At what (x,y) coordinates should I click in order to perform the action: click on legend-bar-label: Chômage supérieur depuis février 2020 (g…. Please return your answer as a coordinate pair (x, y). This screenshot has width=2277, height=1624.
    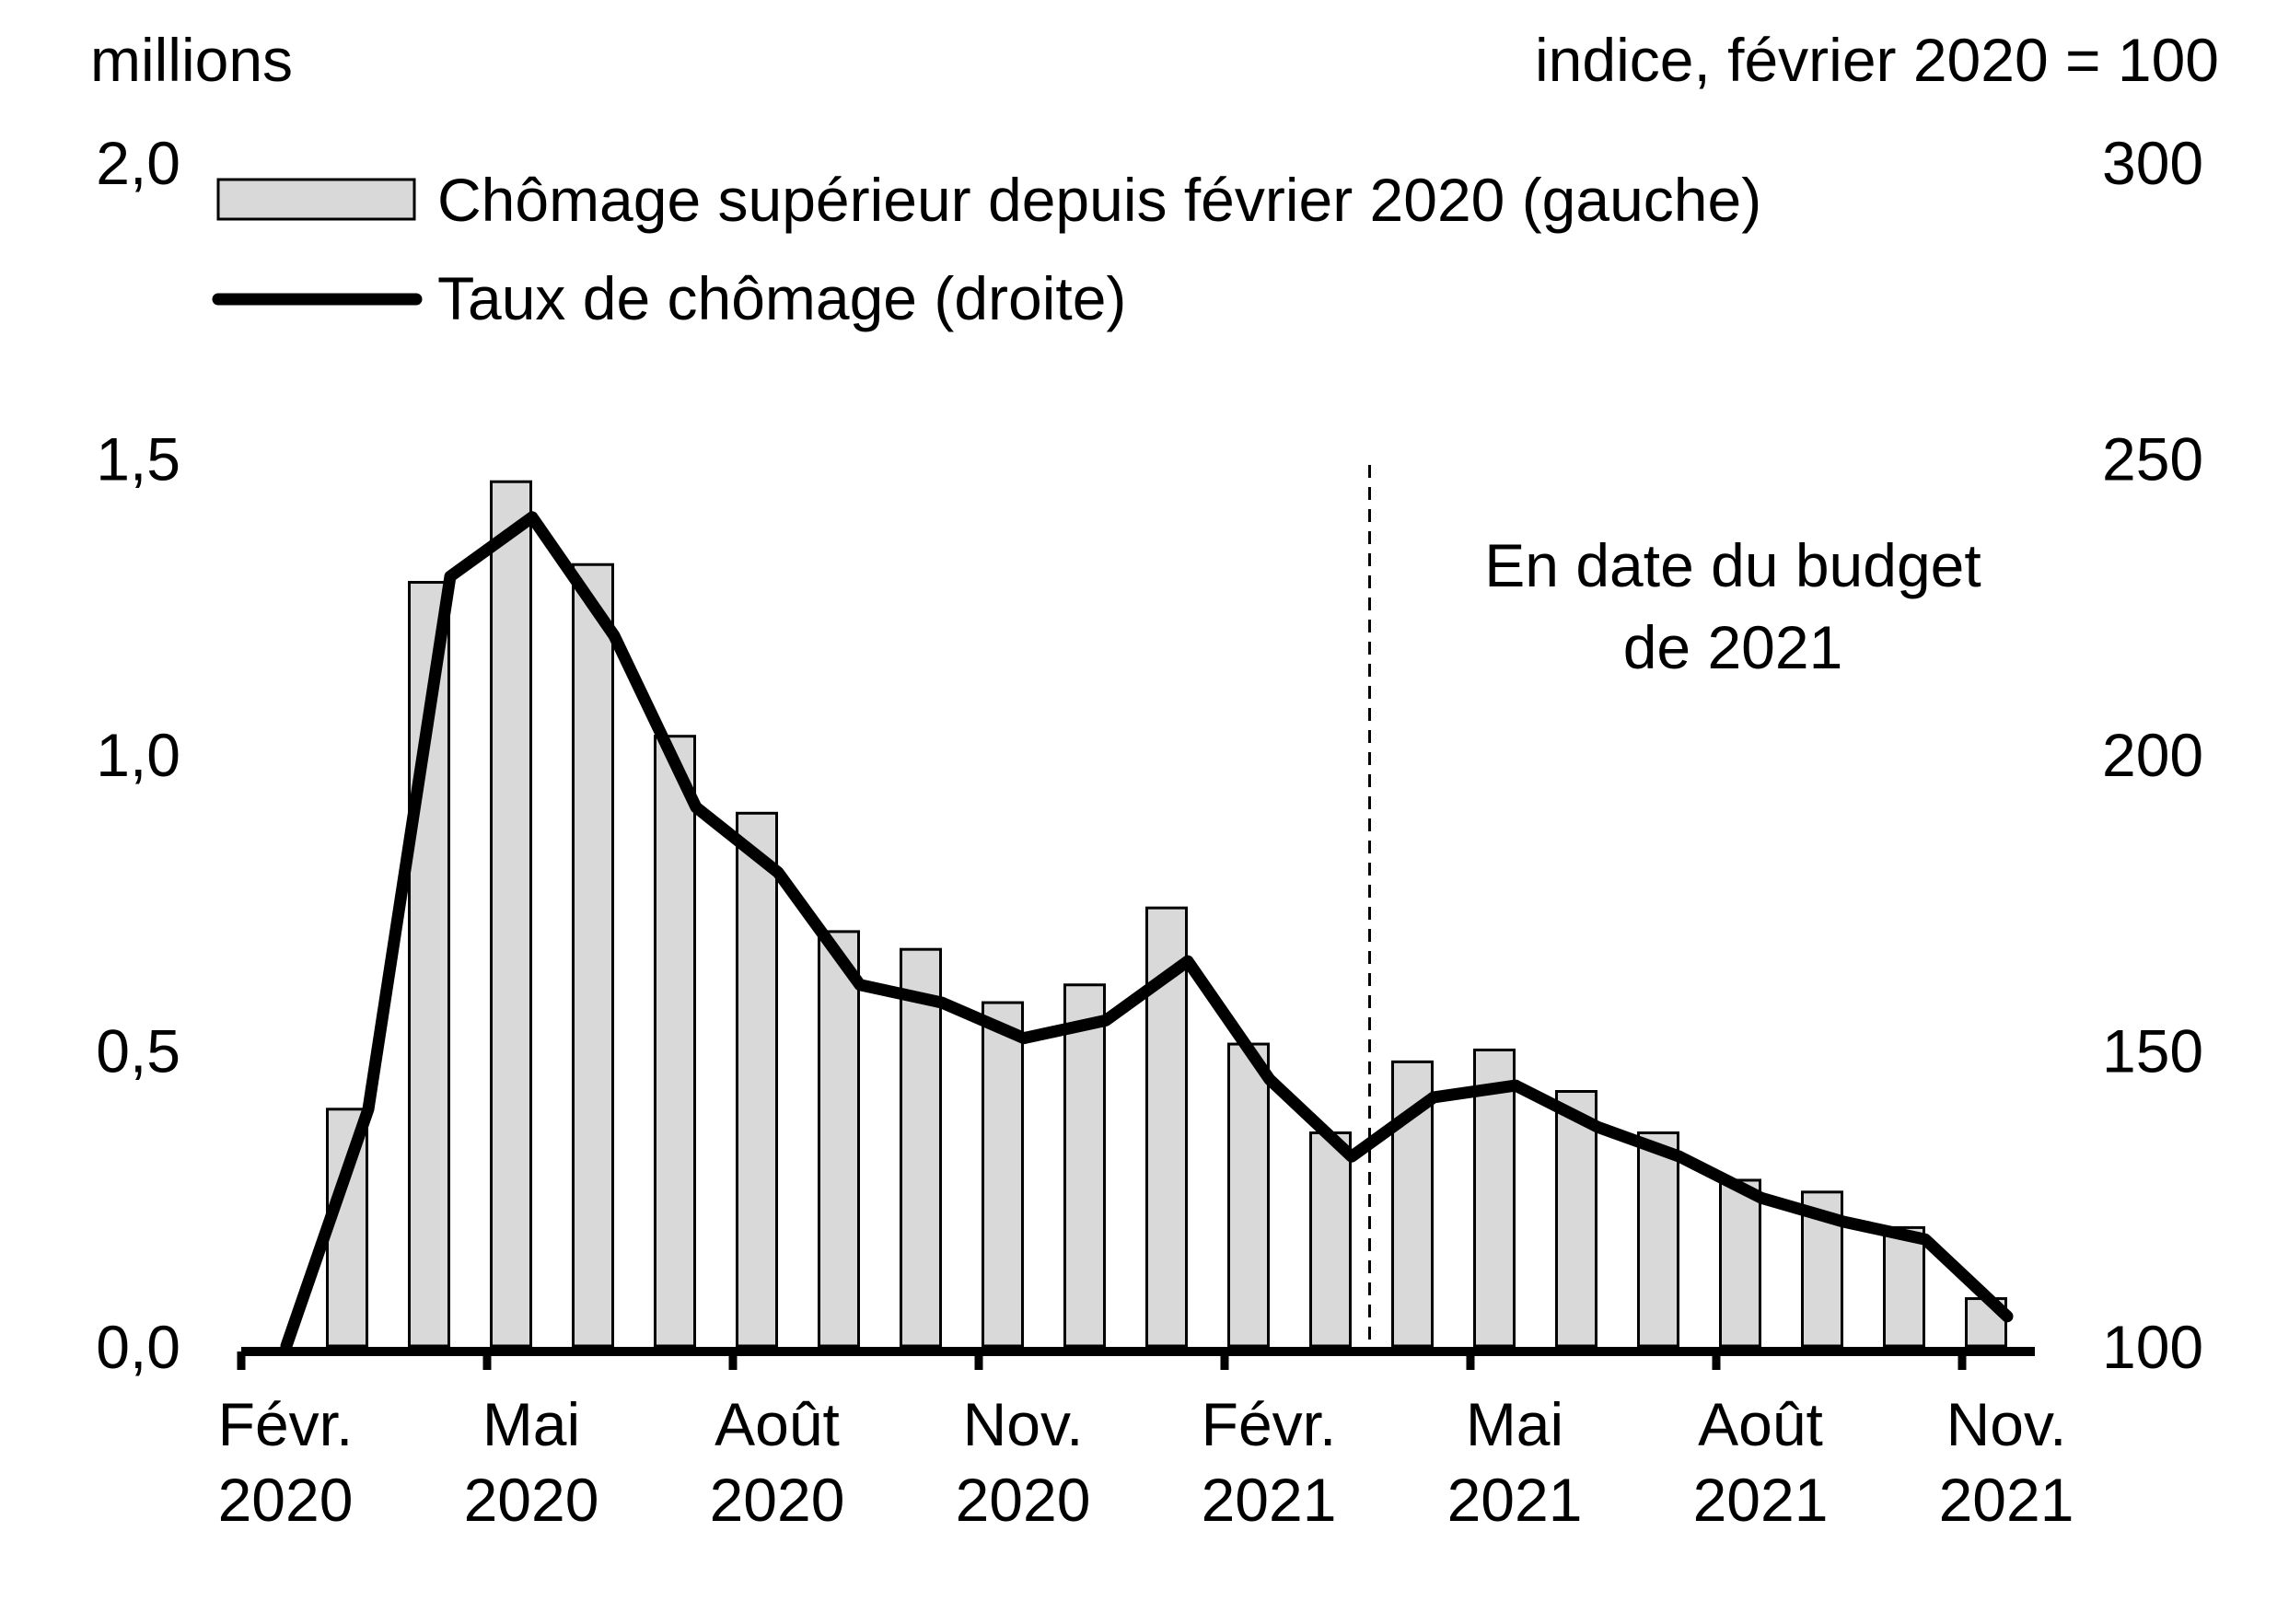
    Looking at the image, I should click on (1099, 200).